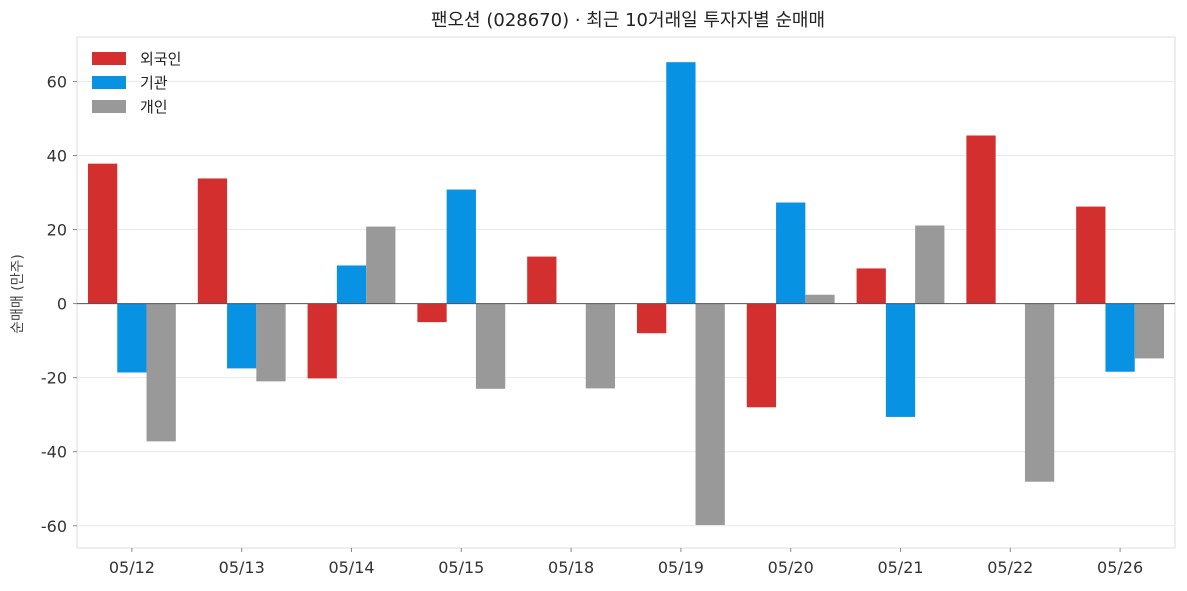 The width and height of the screenshot is (1187, 591). Describe the element at coordinates (242, 567) in the screenshot. I see `x-tick-label: 05/13` at that location.